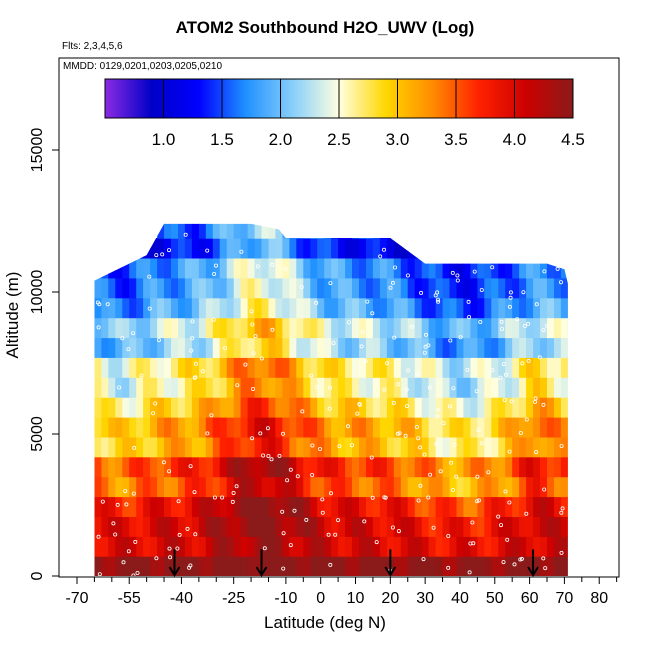 The image size is (650, 650). Describe the element at coordinates (164, 139) in the screenshot. I see `colorbar-tick-label: 1.0` at that location.